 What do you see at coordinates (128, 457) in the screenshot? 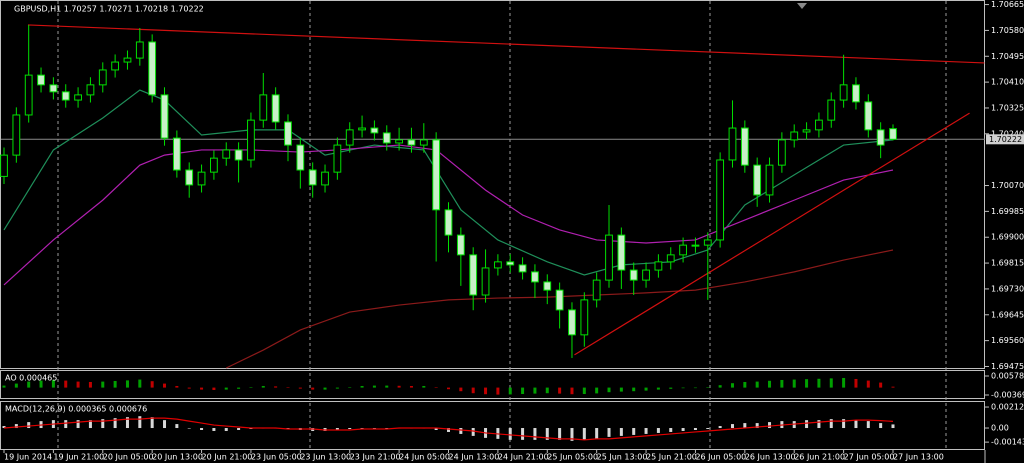
I see `x-tick-label: 20 Jun 05:00` at bounding box center [128, 457].